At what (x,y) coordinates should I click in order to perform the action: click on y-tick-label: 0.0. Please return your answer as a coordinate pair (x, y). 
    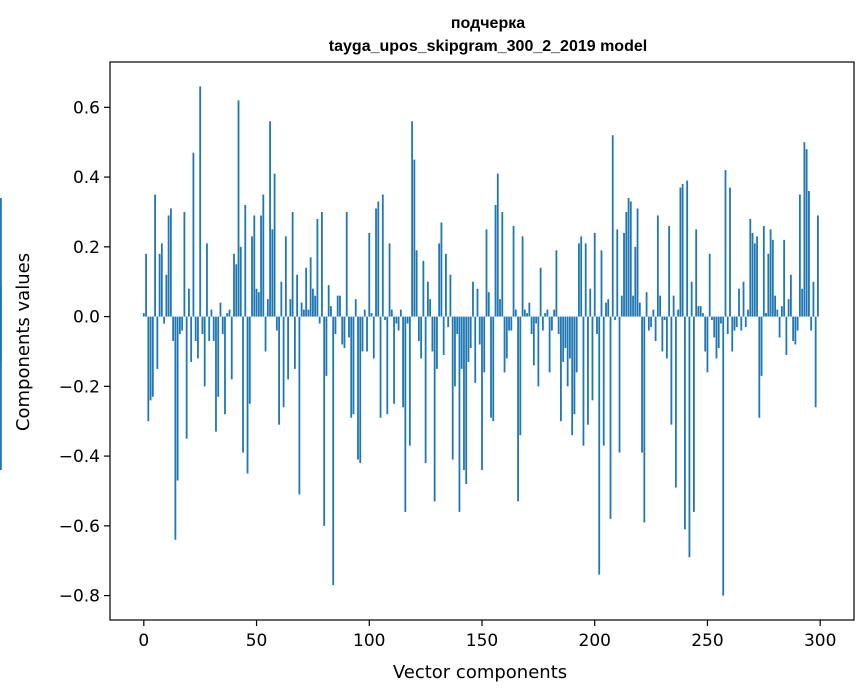
    Looking at the image, I should click on (86, 318).